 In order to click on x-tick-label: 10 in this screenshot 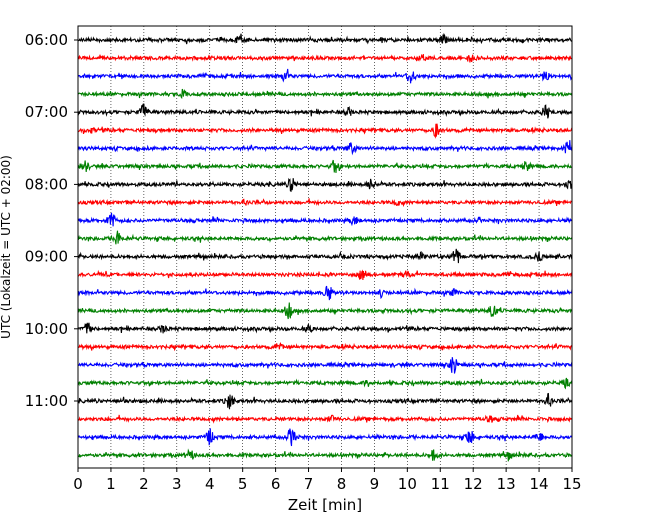, I will do `click(407, 484)`.